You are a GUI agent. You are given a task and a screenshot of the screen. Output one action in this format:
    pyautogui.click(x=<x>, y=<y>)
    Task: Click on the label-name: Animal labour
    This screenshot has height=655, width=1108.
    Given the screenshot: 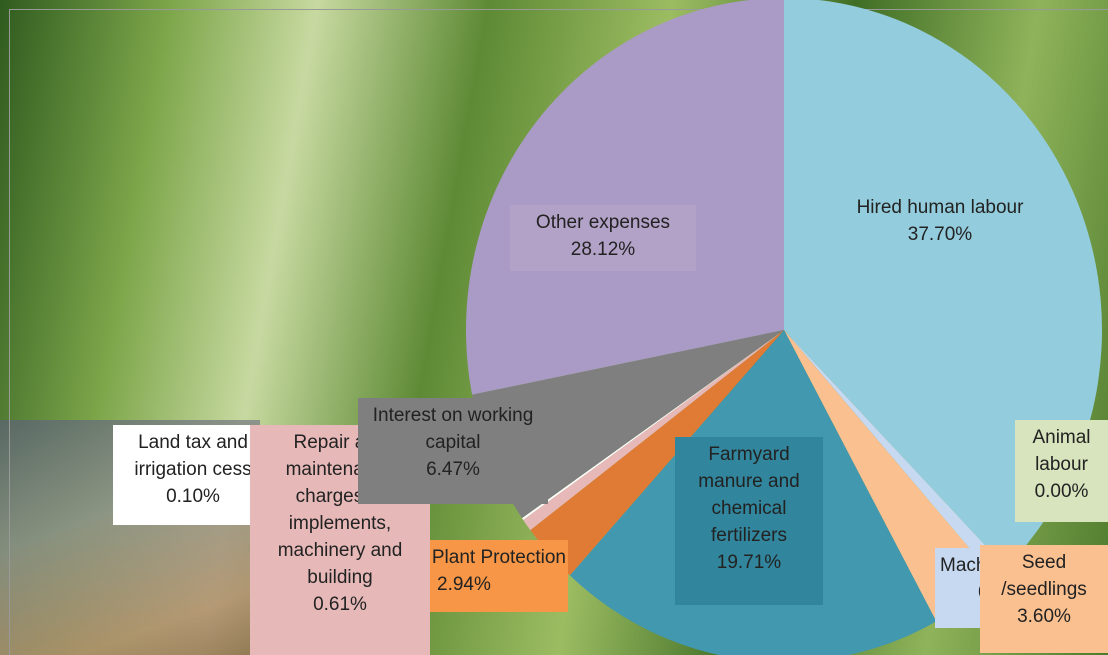 What is the action you would take?
    pyautogui.click(x=1061, y=451)
    